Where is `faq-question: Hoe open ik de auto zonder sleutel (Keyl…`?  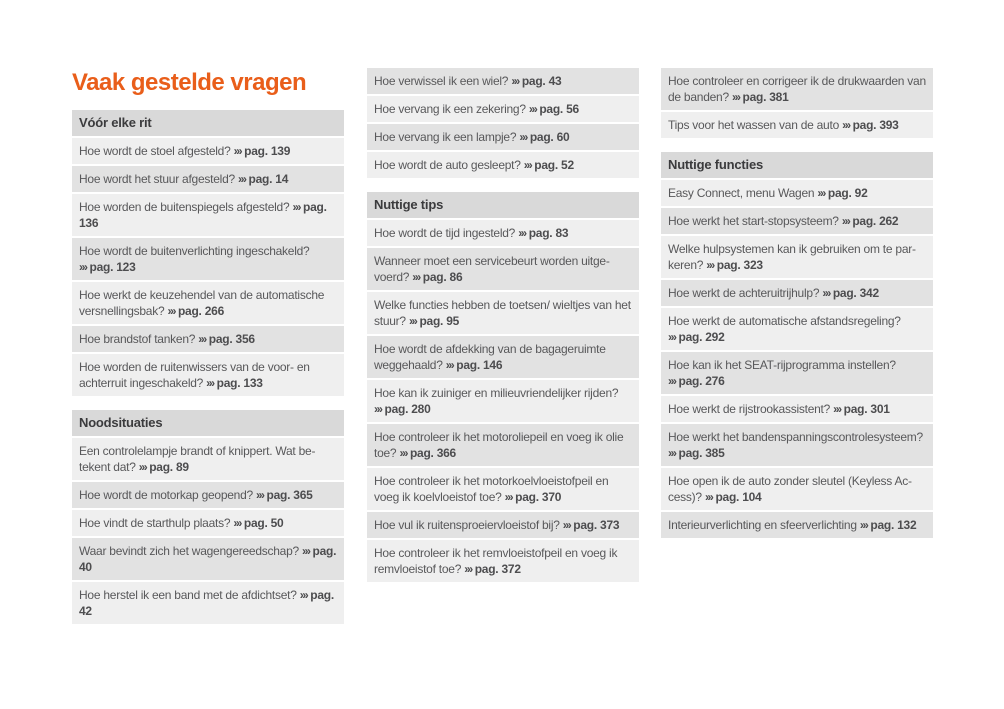 faq-question: Hoe open ik de auto zonder sleutel (Keyl… is located at coordinates (790, 489).